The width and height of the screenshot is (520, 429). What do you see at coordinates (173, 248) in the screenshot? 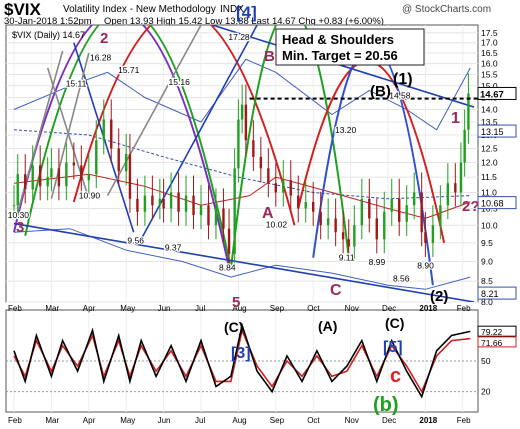
I see `price-label-7: 9.37` at bounding box center [173, 248].